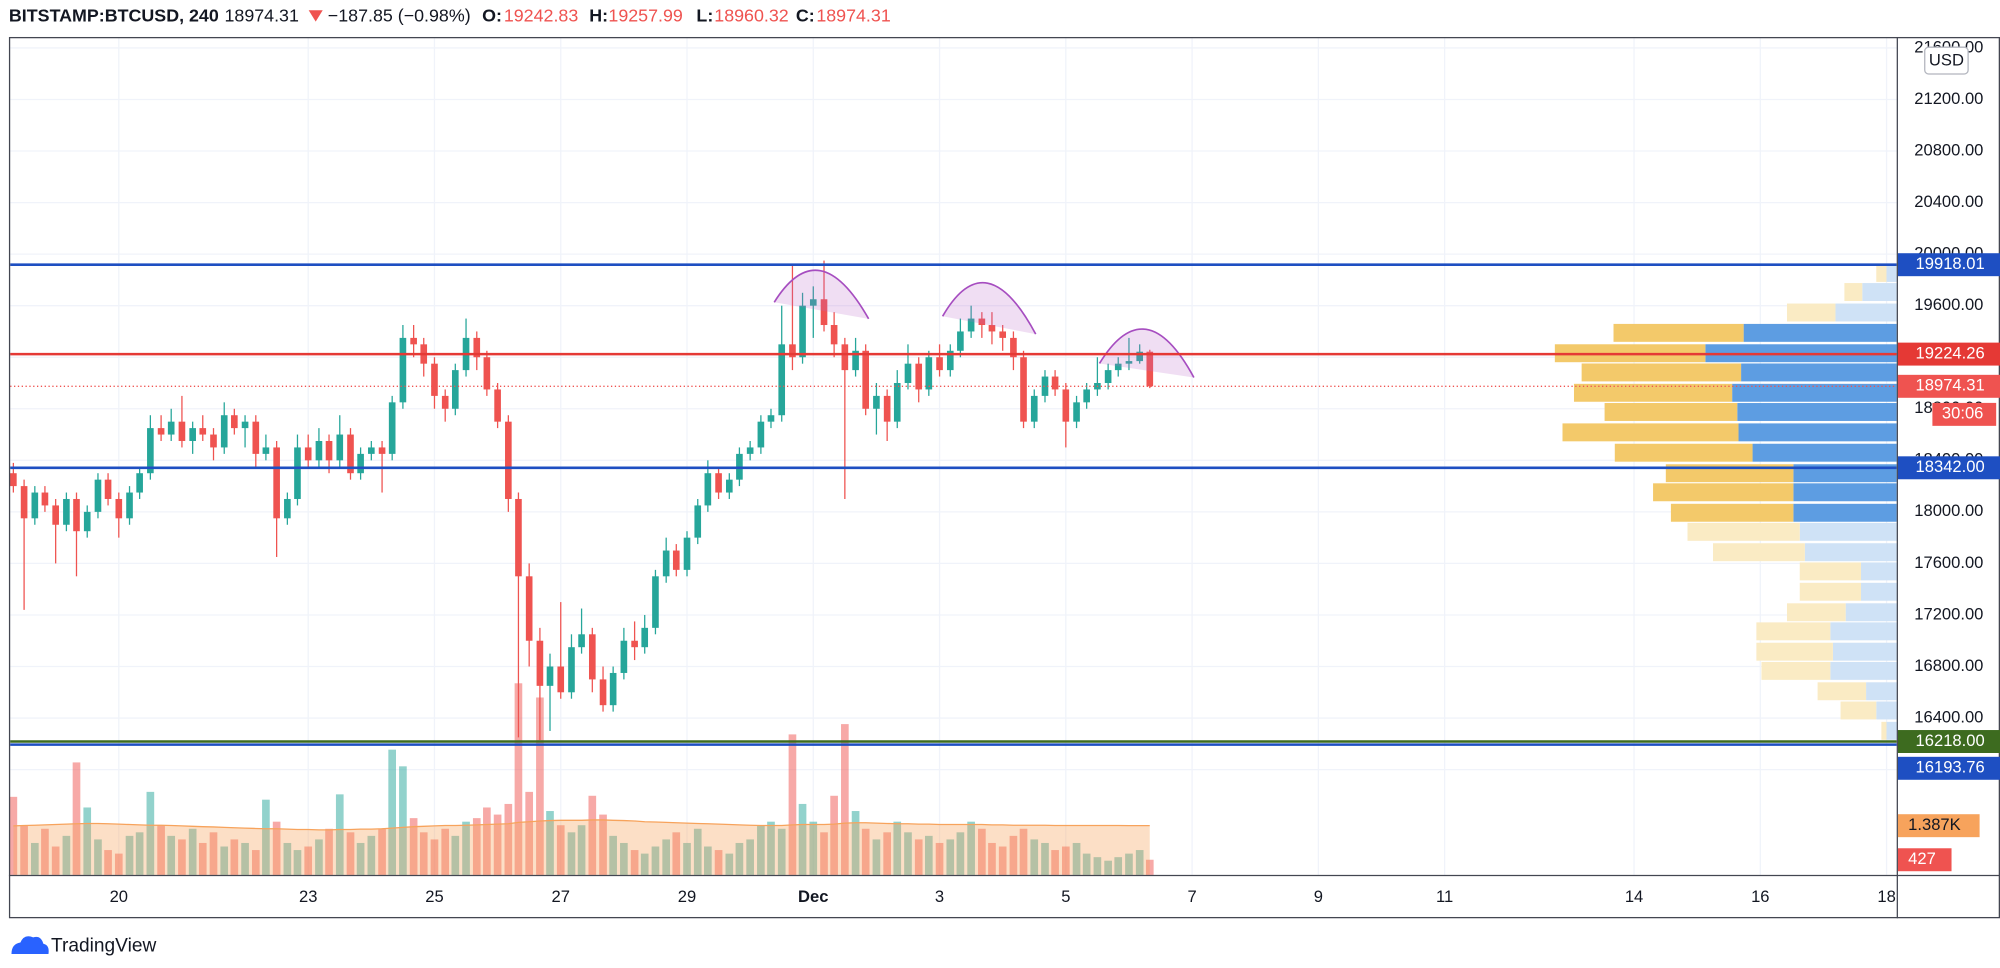 Image resolution: width=2000 pixels, height=968 pixels. What do you see at coordinates (30, 945) in the screenshot?
I see `logo` at bounding box center [30, 945].